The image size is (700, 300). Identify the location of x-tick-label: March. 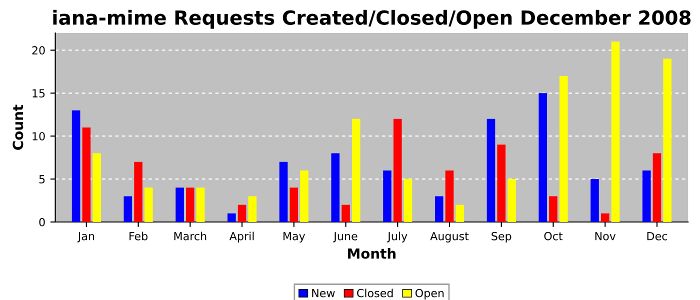
(190, 236).